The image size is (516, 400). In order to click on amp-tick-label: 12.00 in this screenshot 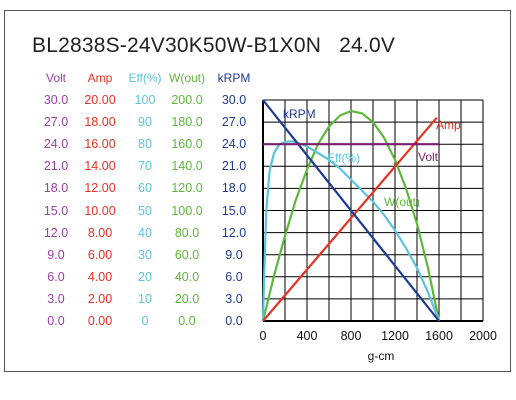, I will do `click(100, 188)`.